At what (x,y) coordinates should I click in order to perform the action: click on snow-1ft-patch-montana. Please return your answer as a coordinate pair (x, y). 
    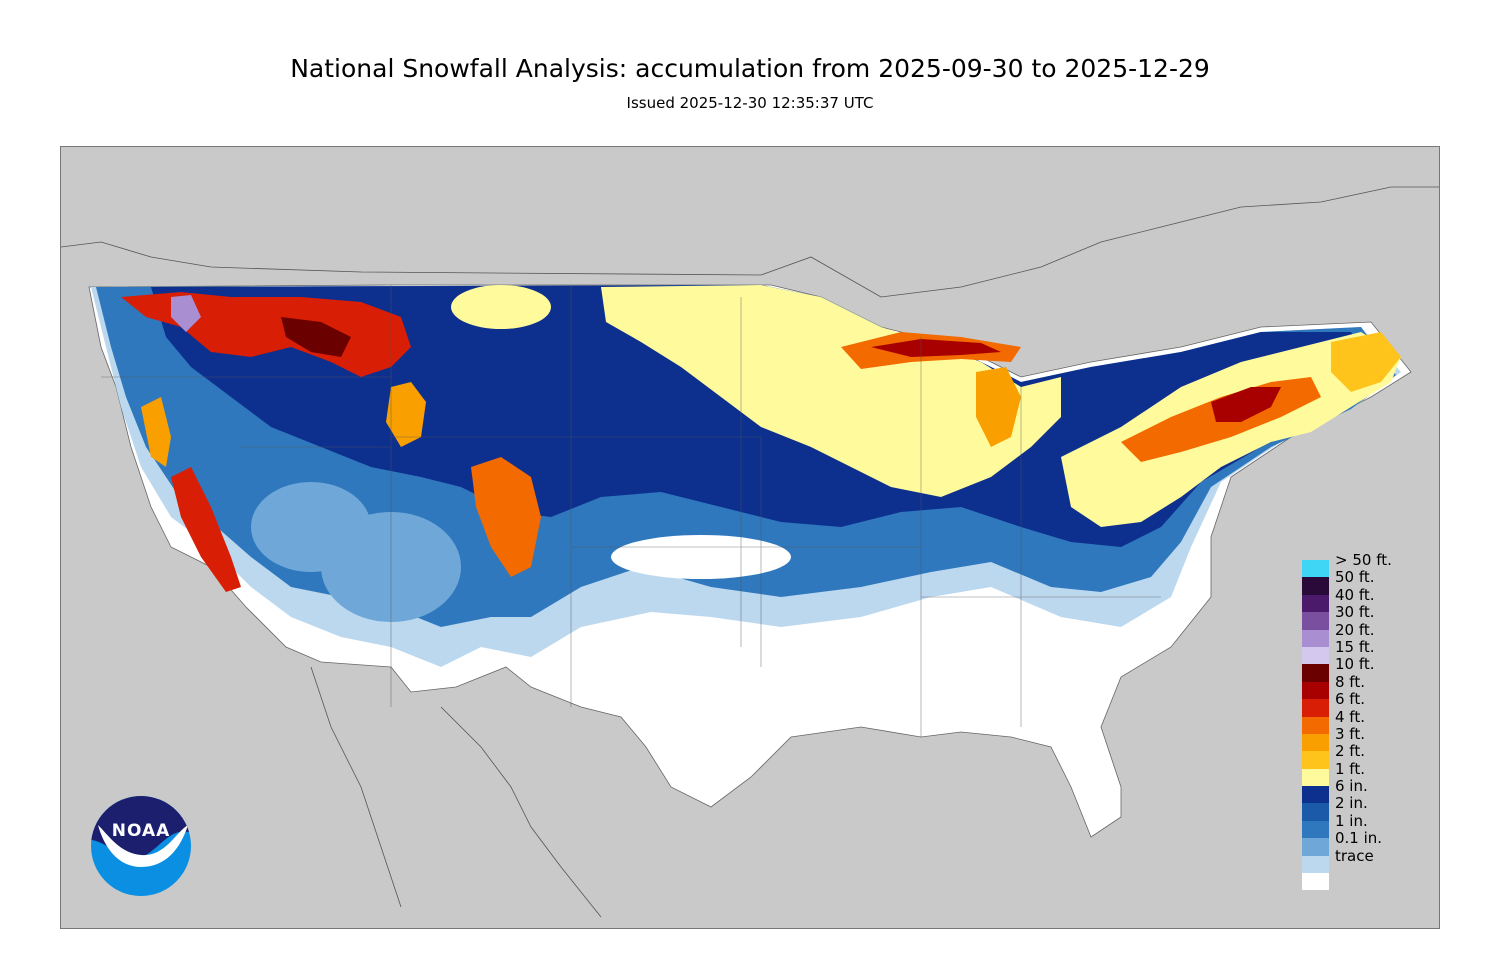
    Looking at the image, I should click on (501, 307).